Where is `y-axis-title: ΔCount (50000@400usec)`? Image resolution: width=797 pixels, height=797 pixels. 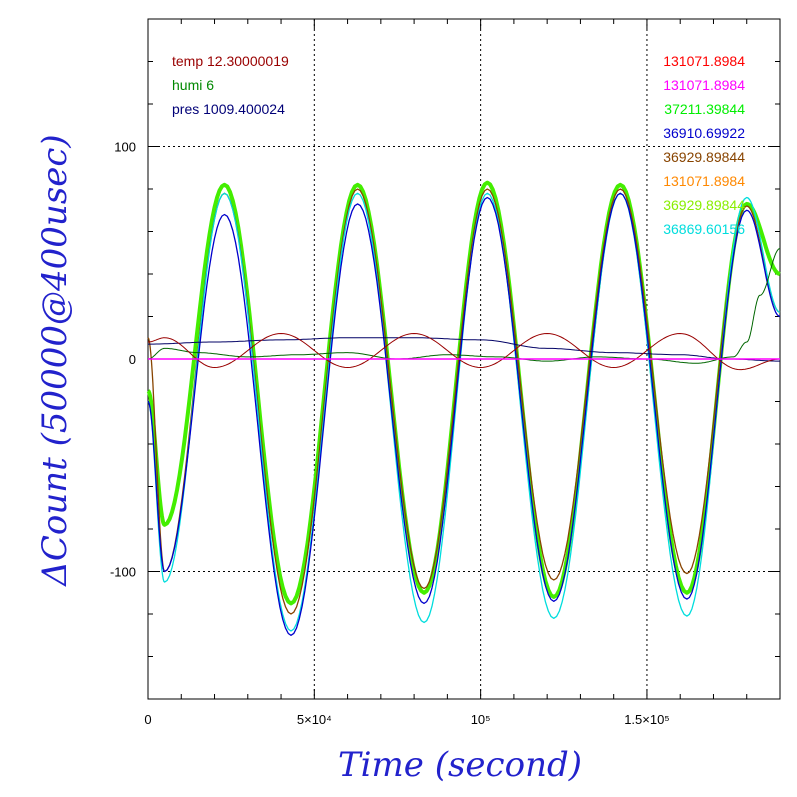 y-axis-title: ΔCount (50000@400usec) is located at coordinates (55, 360).